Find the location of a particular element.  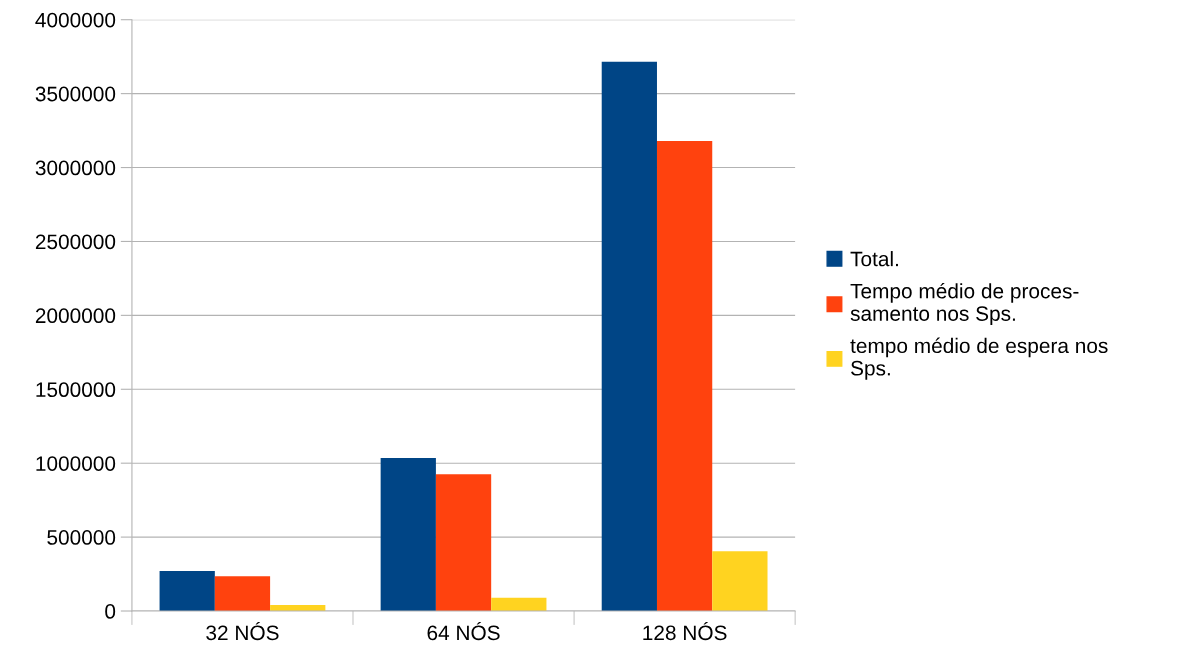

y-tick-label: 2000000 is located at coordinates (75, 316).